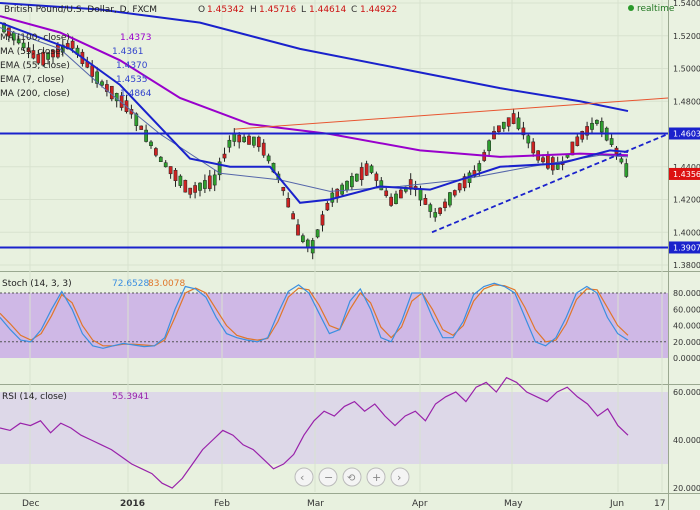 This screenshot has width=700, height=510. I want to click on stoch-label: Stoch (14, 3, 3), so click(37, 284).